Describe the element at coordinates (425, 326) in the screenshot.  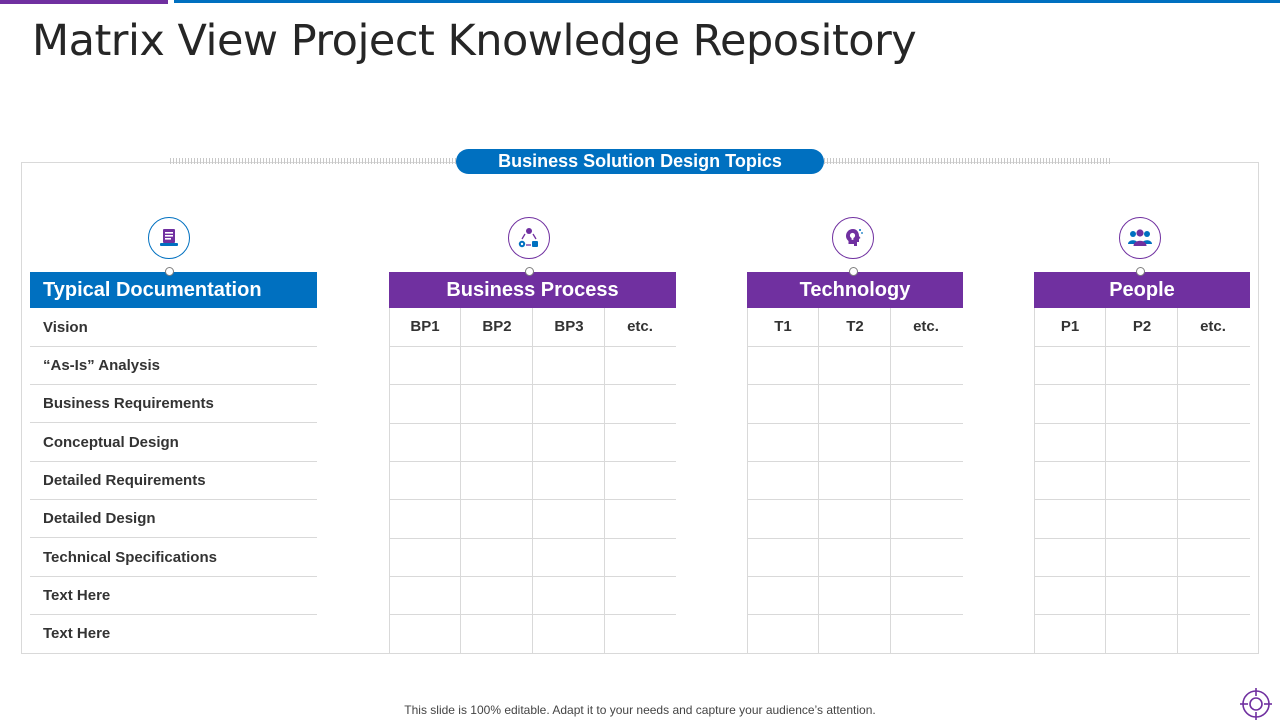
I see `column-header-bp1: BP1` at that location.